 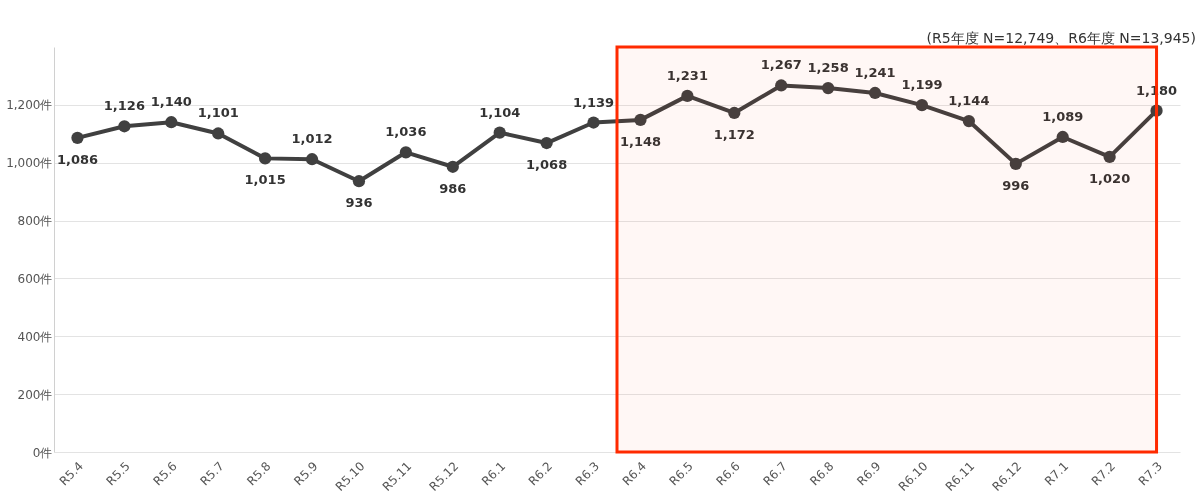 I want to click on data-label: 1,126, so click(x=124, y=106).